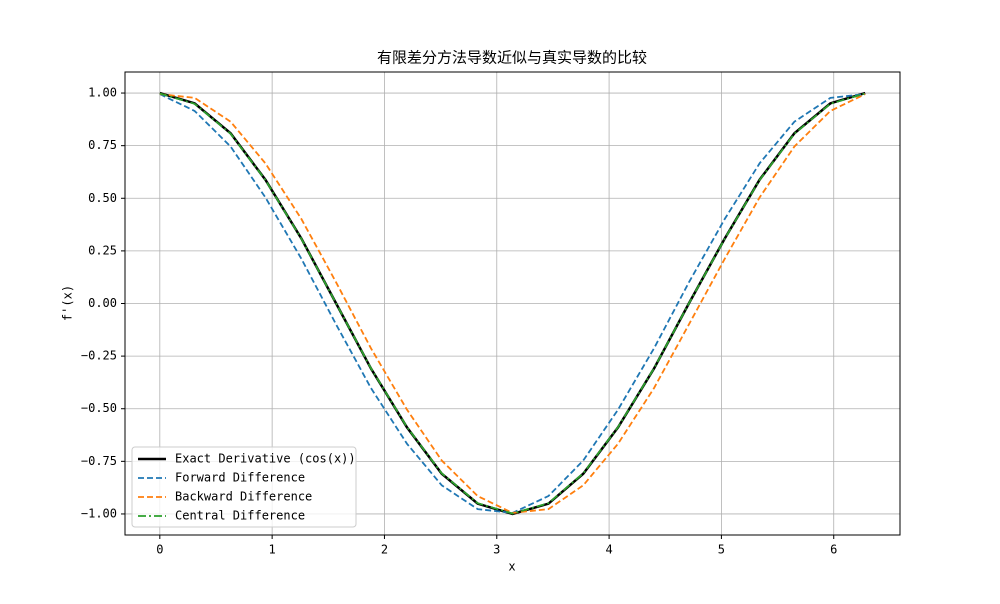  What do you see at coordinates (608, 550) in the screenshot?
I see `x-tick-label: 4` at bounding box center [608, 550].